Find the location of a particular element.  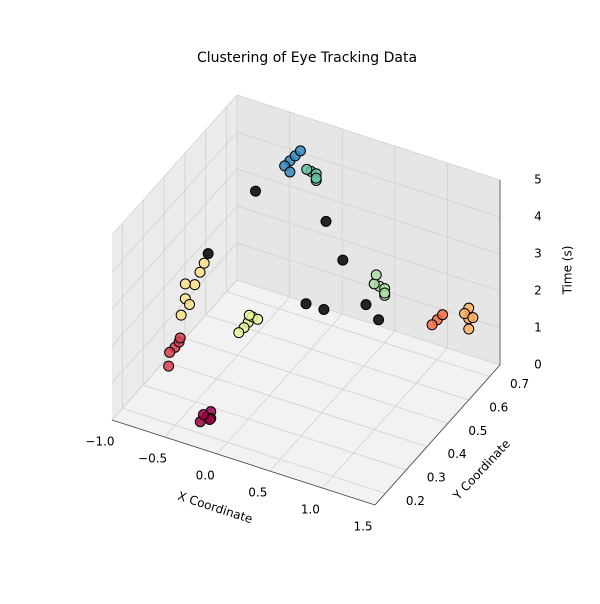

z-tick-label: 1 is located at coordinates (538, 328).